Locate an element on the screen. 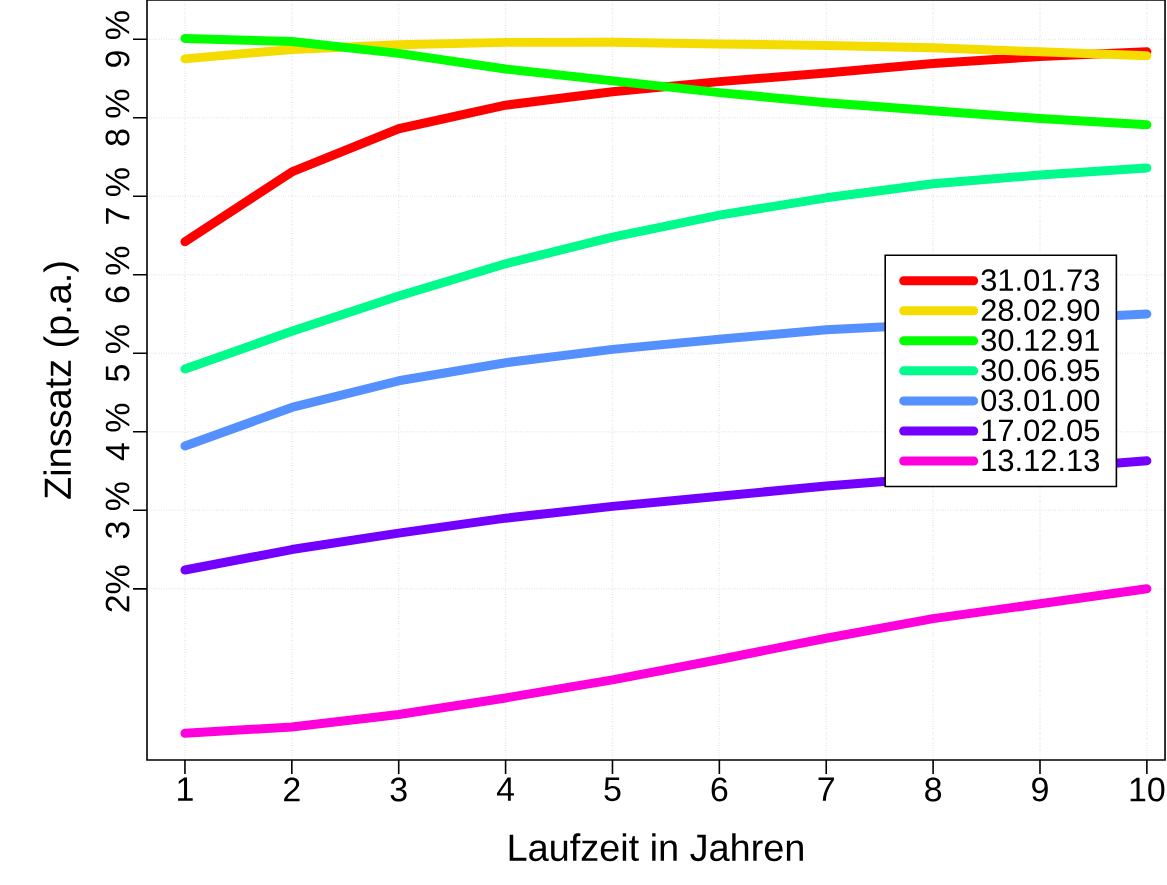 The width and height of the screenshot is (1167, 885). y-tick-label: 2% is located at coordinates (117, 588).